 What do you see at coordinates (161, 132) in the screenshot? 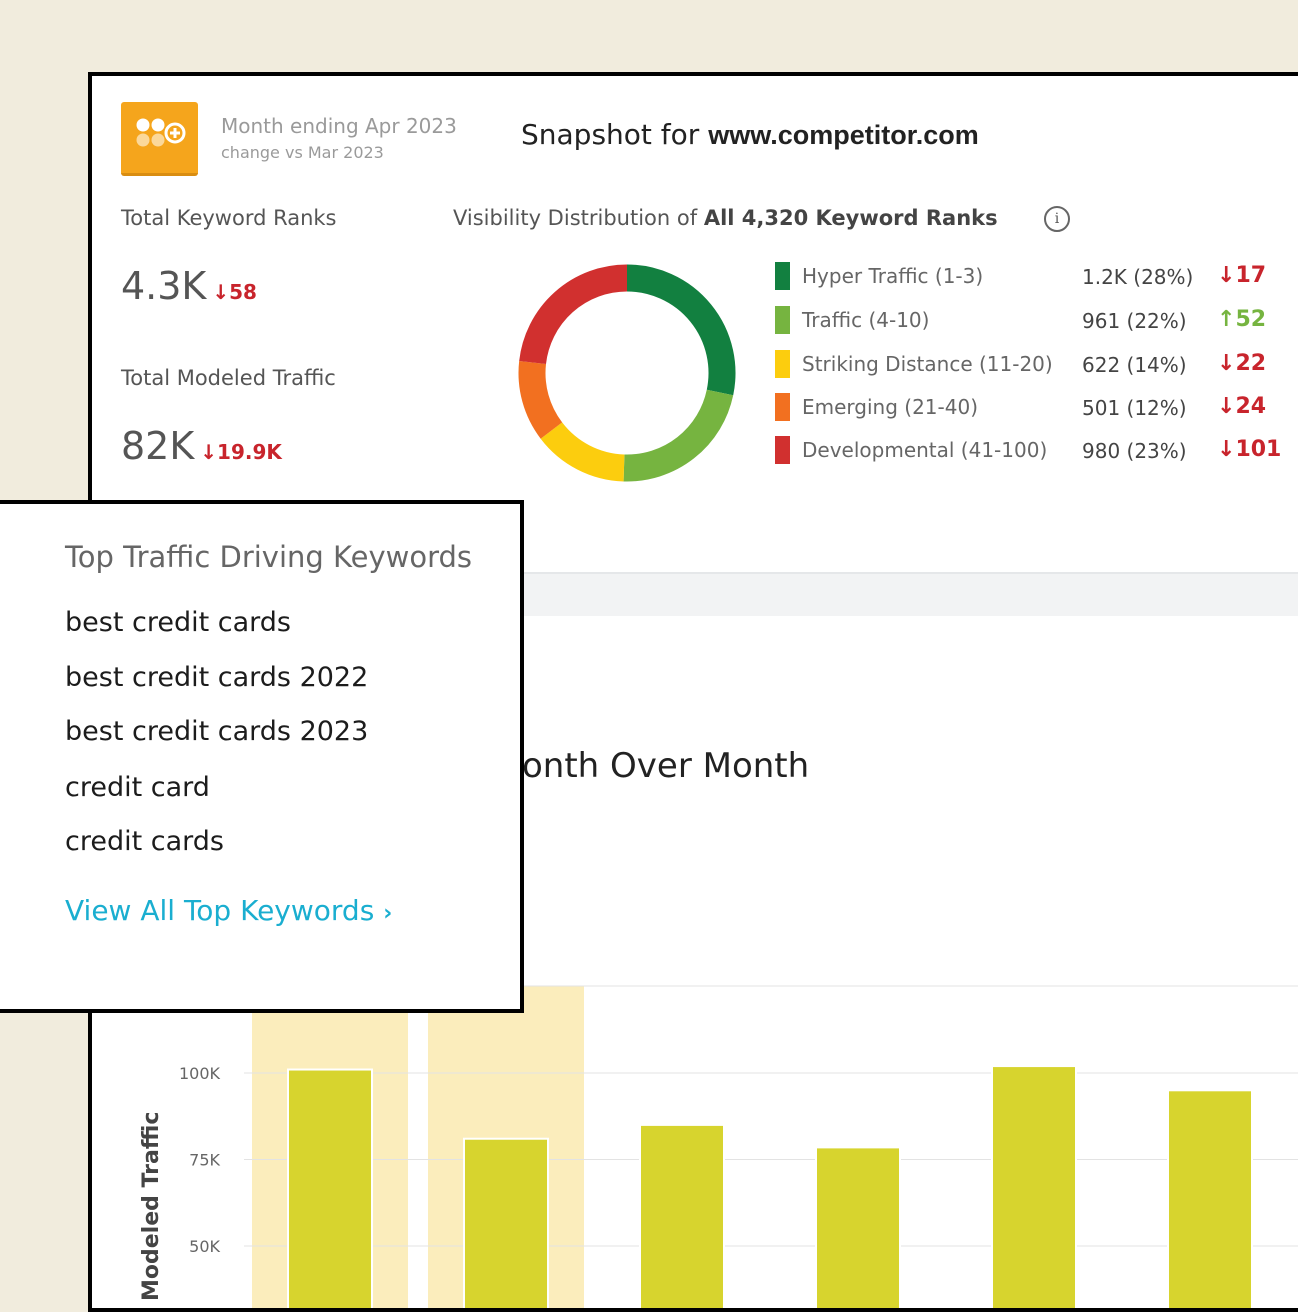
I see `logo-icon` at bounding box center [161, 132].